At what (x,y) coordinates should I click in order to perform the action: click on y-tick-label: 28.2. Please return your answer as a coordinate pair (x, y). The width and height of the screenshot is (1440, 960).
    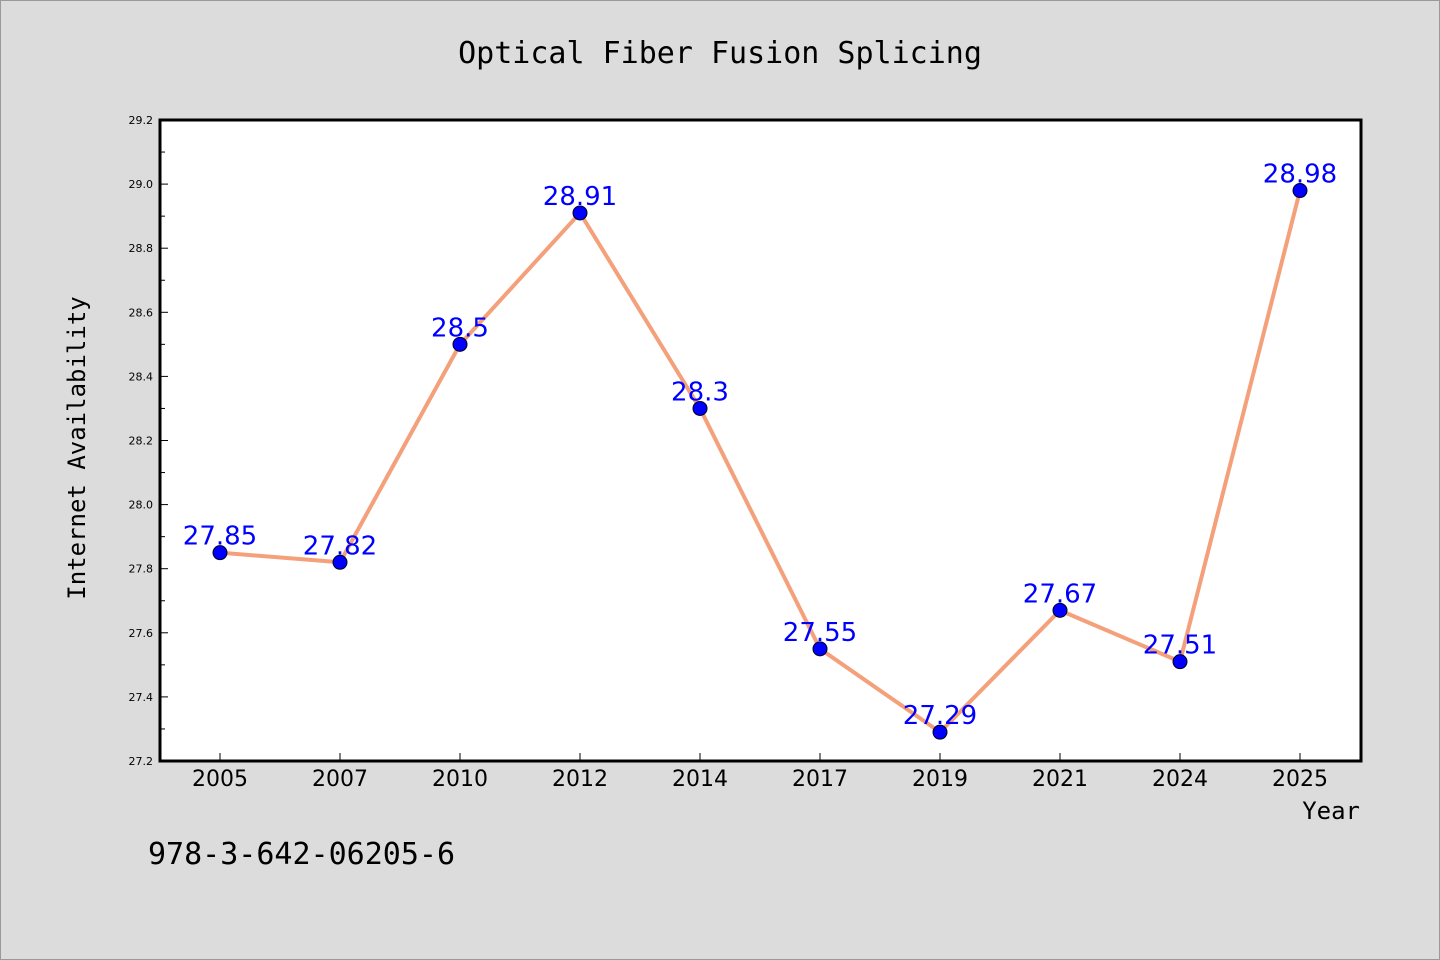
    Looking at the image, I should click on (141, 441).